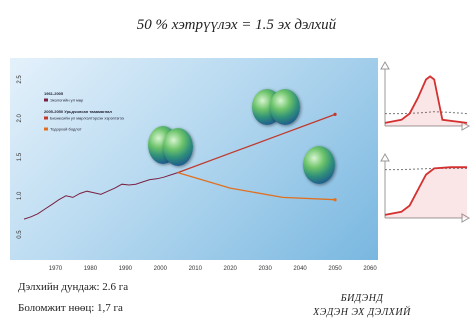  What do you see at coordinates (335, 269) in the screenshot?
I see `x-tick-label: 2050` at bounding box center [335, 269].